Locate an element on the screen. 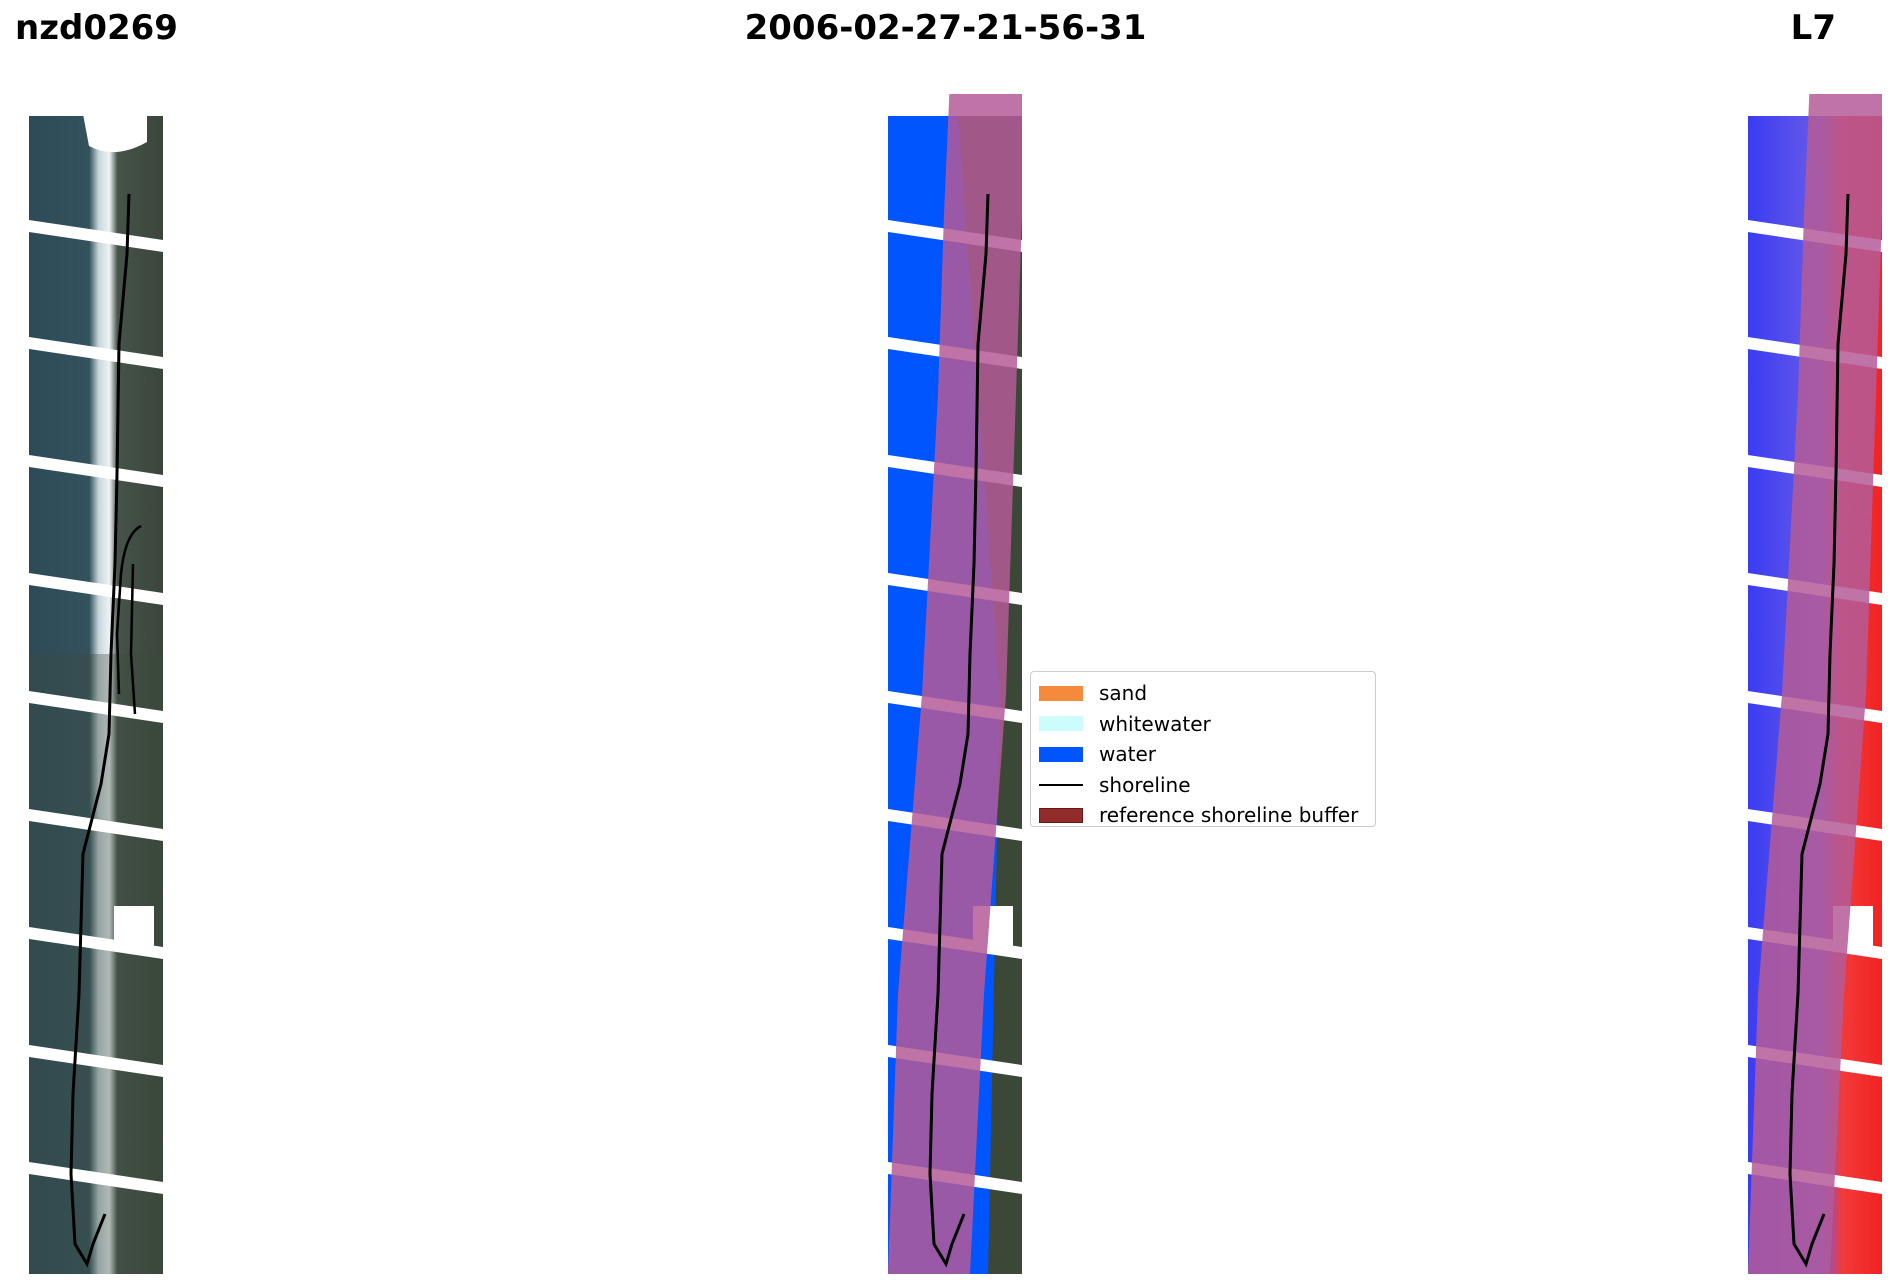  water-swatch is located at coordinates (1061, 754).